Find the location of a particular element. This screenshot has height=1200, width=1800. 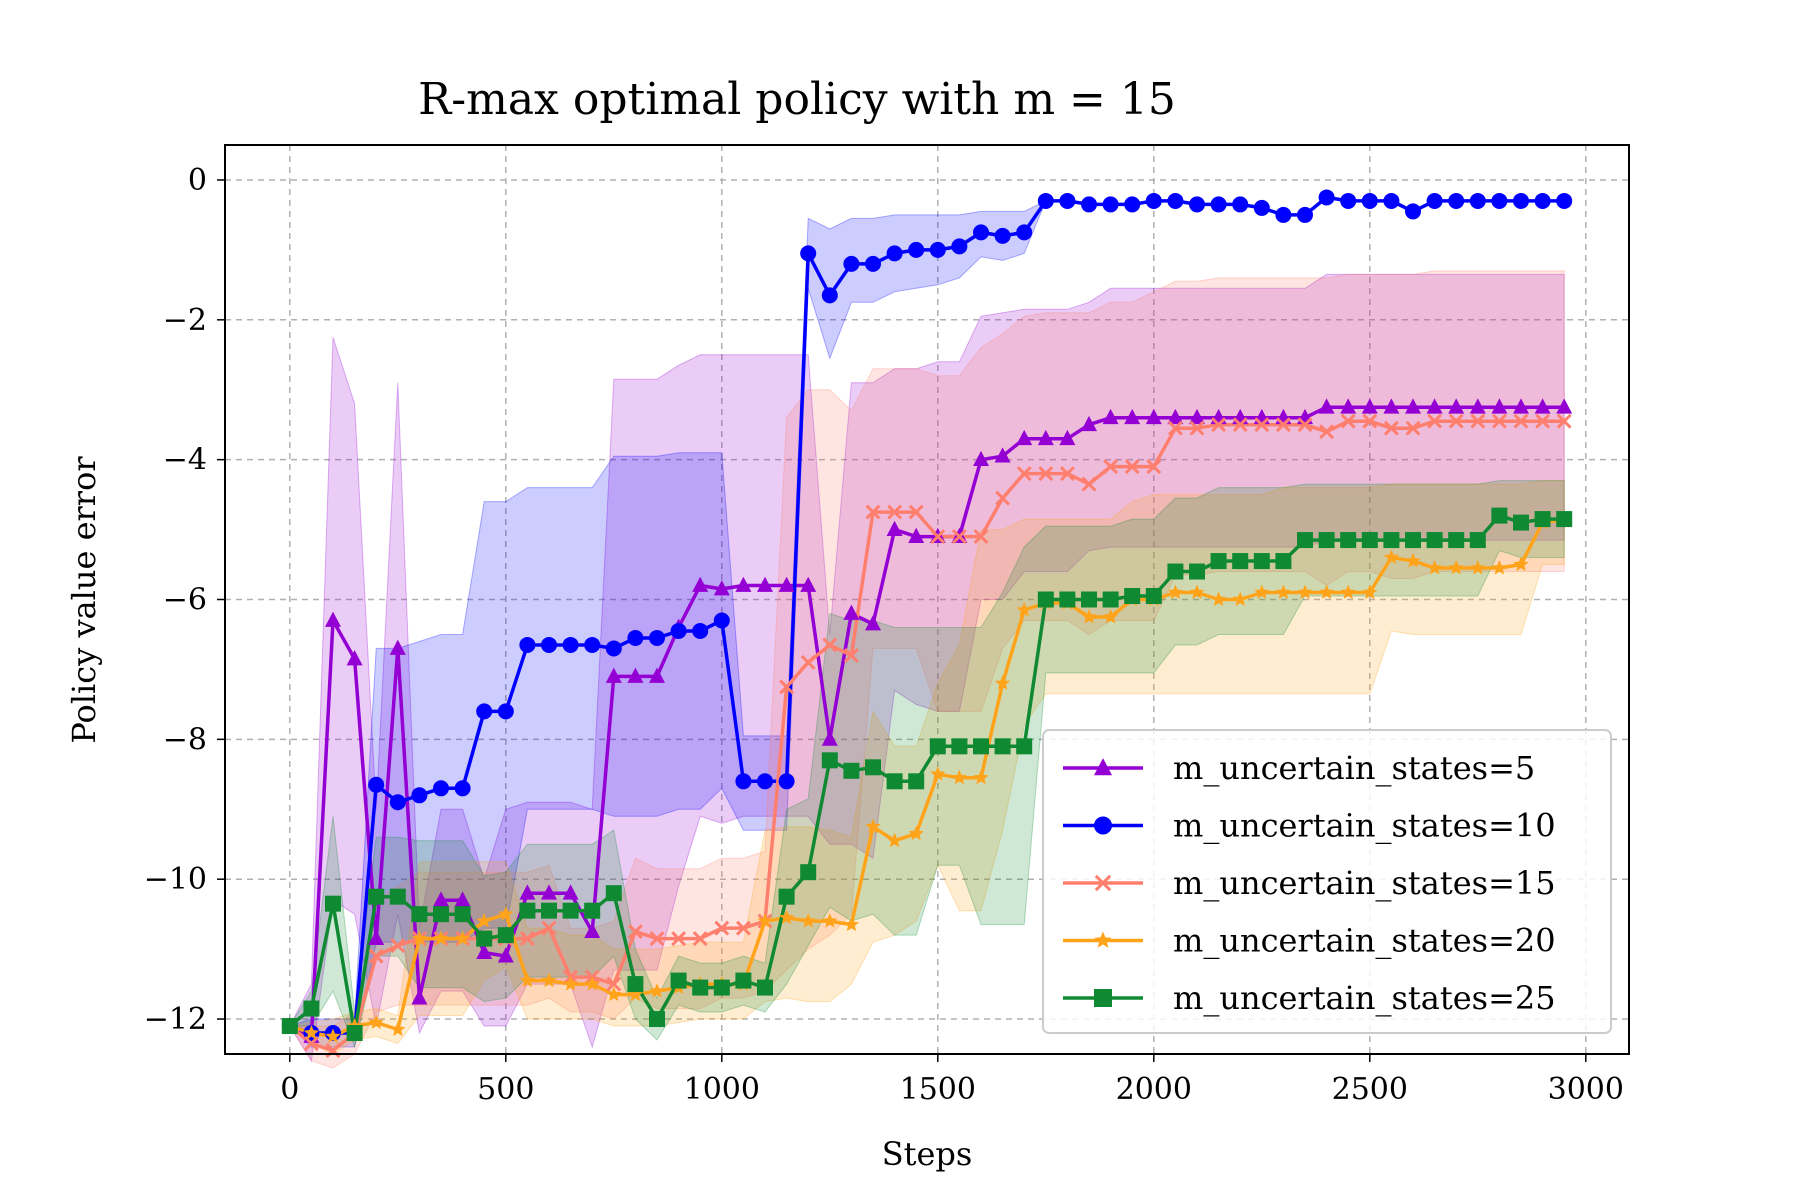

x-axis-label: Steps is located at coordinates (927, 1154).